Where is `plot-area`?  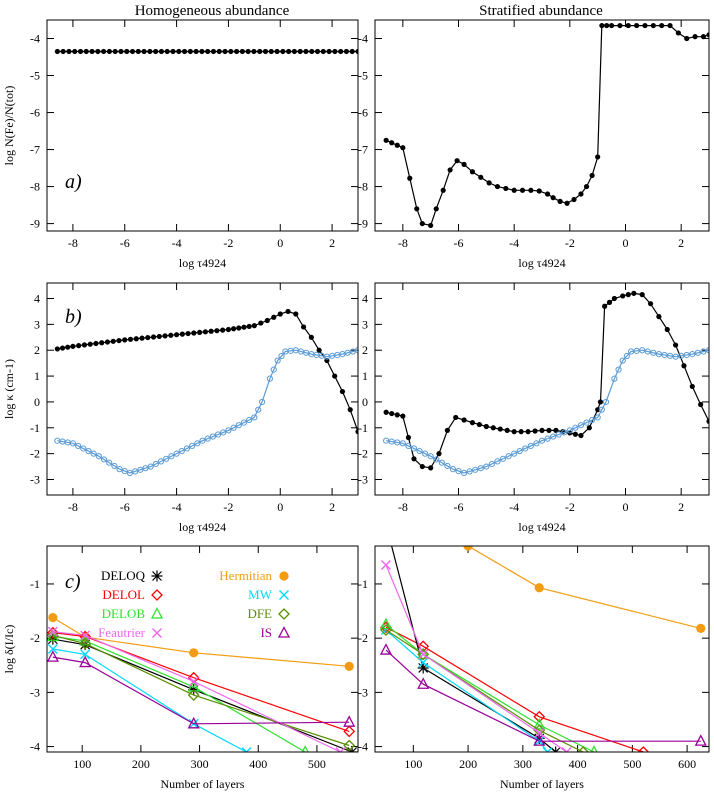 plot-area is located at coordinates (543, 649).